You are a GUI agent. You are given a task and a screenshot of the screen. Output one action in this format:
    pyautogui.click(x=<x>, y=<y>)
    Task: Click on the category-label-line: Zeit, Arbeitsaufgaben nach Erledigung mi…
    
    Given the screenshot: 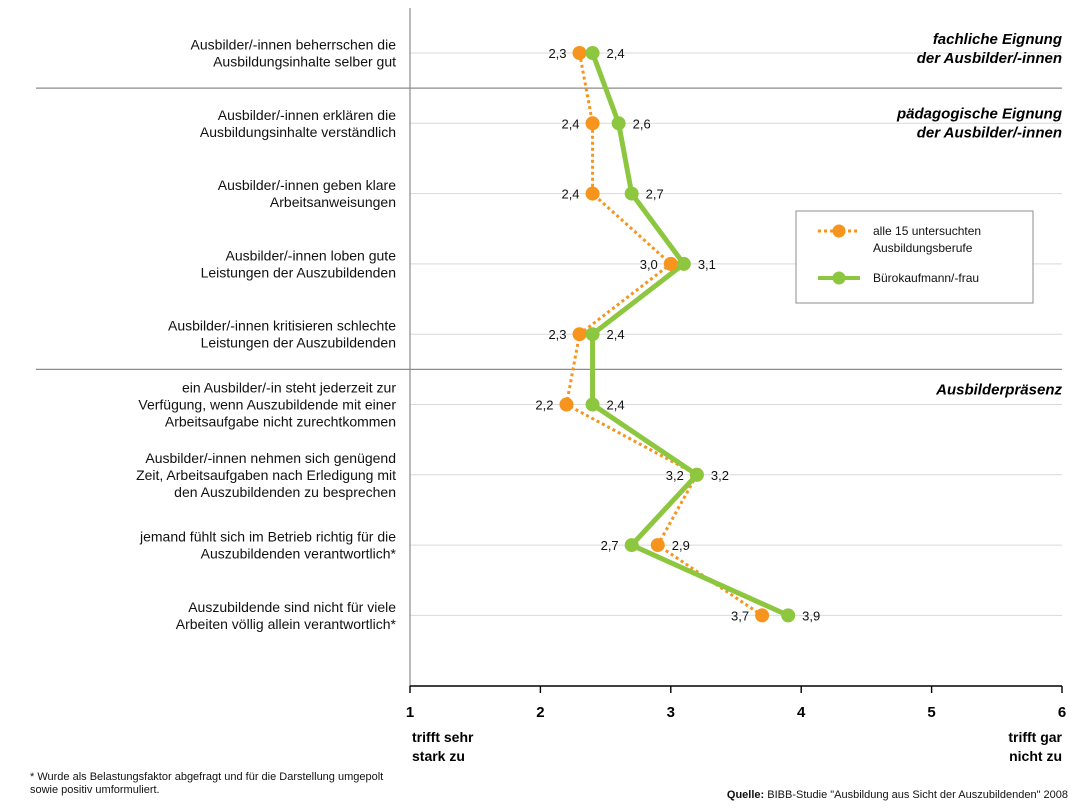 What is the action you would take?
    pyautogui.click(x=266, y=475)
    